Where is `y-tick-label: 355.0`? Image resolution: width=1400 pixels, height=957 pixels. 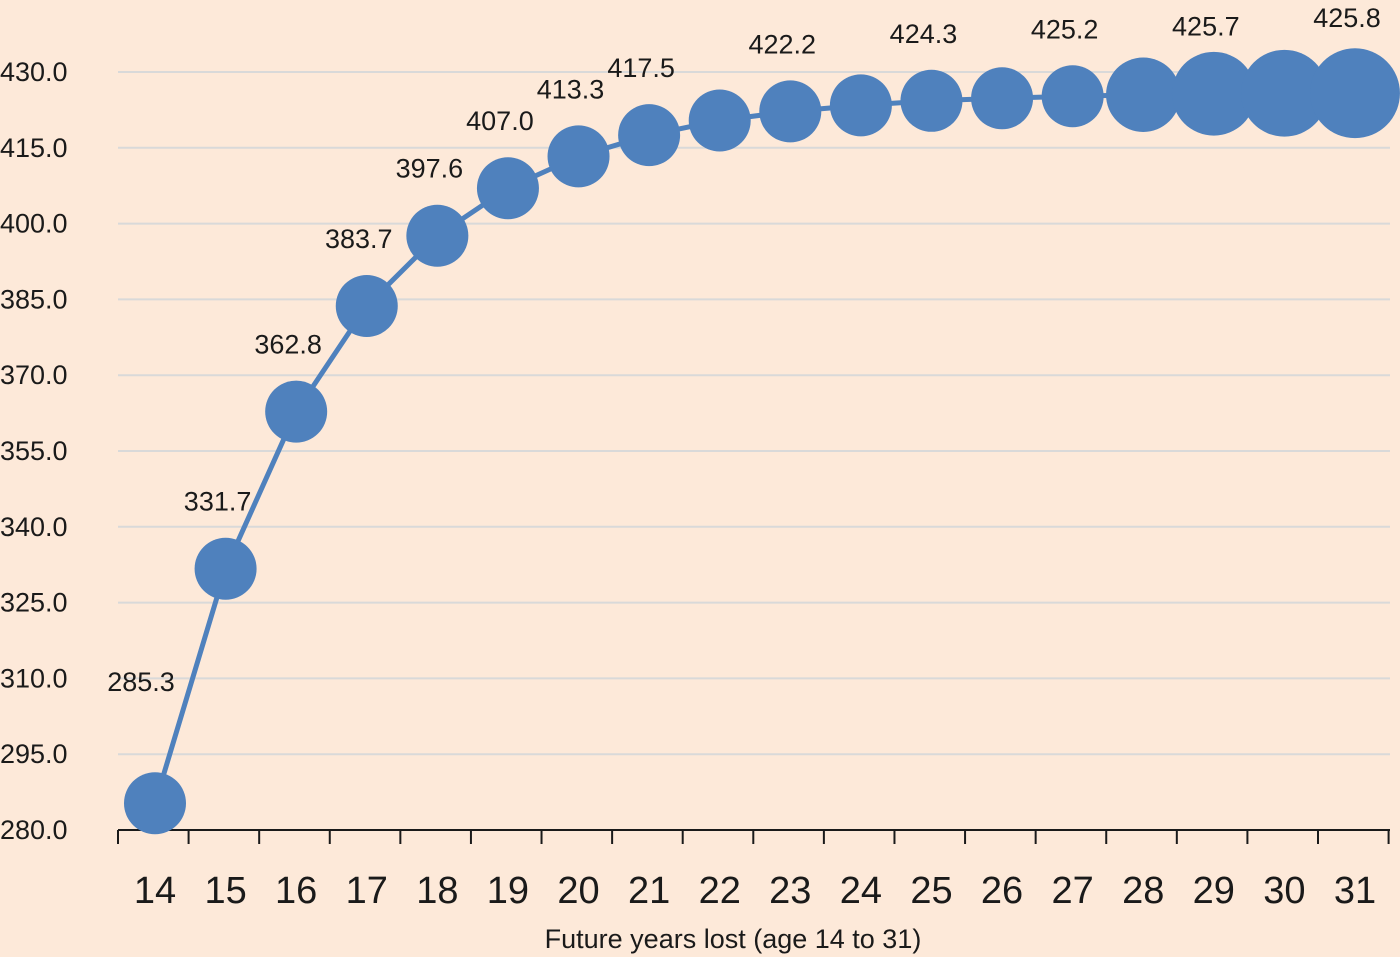
y-tick-label: 355.0 is located at coordinates (34, 451).